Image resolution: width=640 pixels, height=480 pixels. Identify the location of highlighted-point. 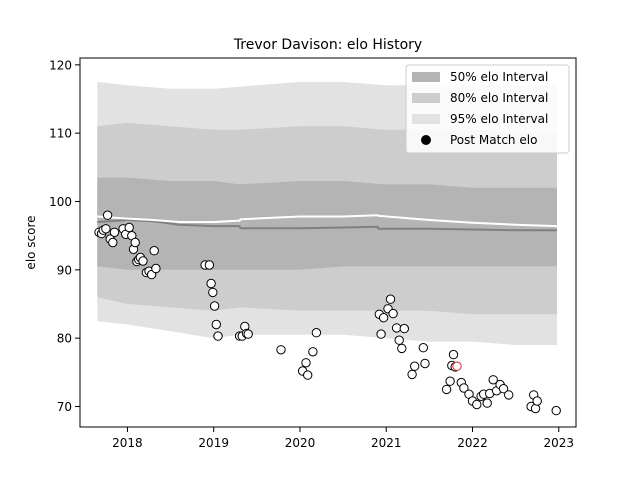
(457, 366).